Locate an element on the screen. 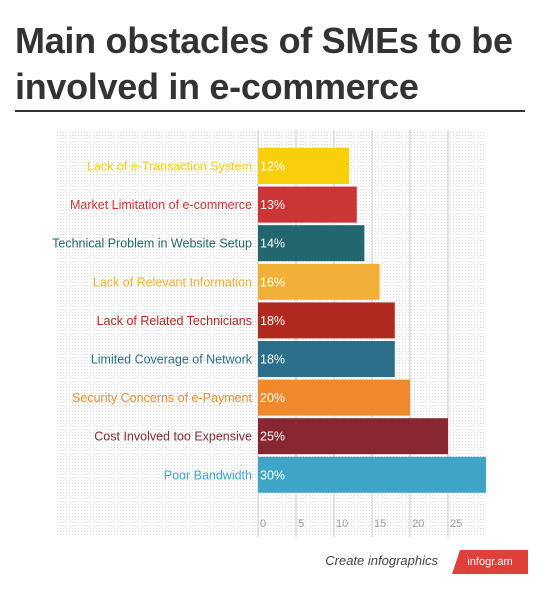 This screenshot has width=541, height=594. value-label: 12% is located at coordinates (272, 167).